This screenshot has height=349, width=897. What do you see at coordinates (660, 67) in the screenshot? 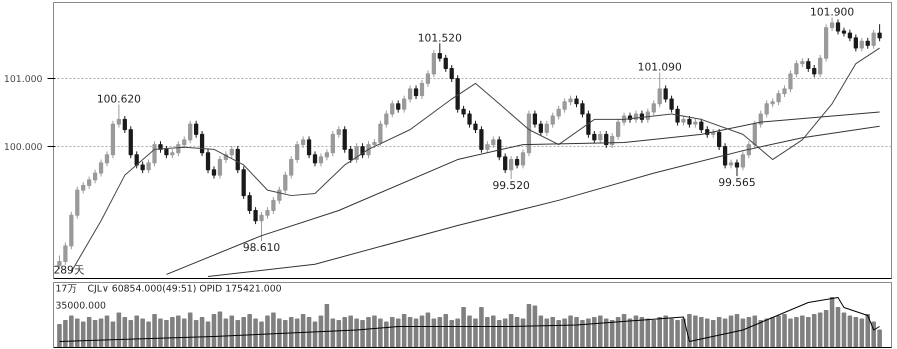
I see `annotation: 101.090` at bounding box center [660, 67].